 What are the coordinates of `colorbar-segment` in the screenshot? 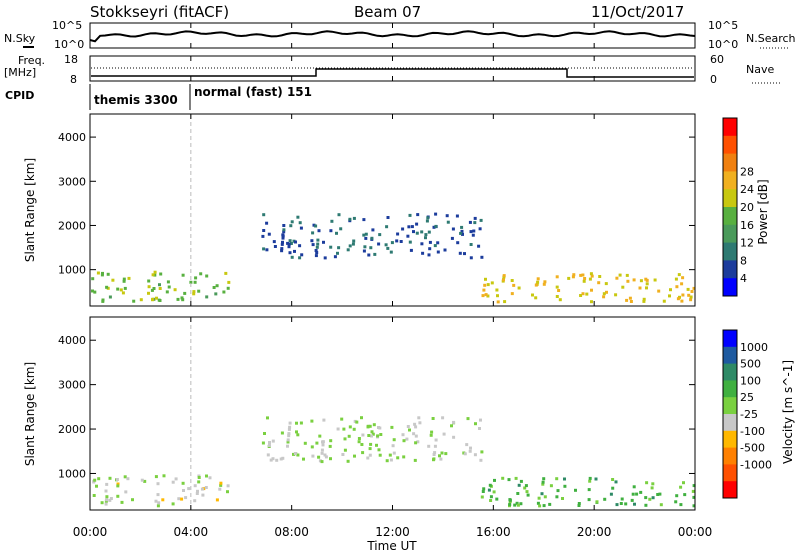 It's located at (730, 145).